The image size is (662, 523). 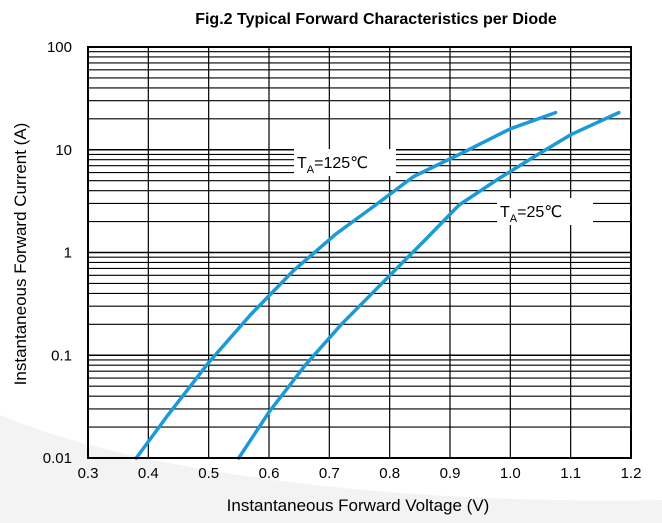 I want to click on x-tick-label: 0.9, so click(x=450, y=473).